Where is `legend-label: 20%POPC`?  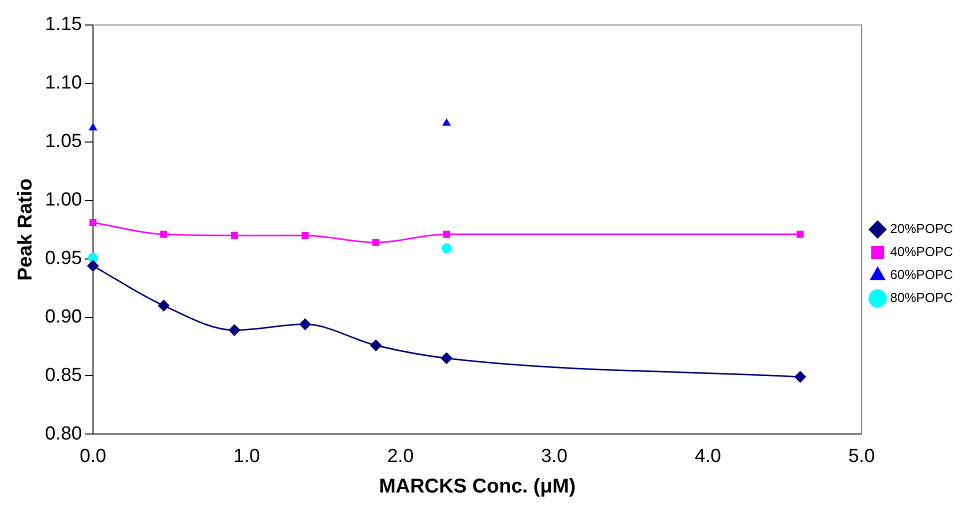 legend-label: 20%POPC is located at coordinates (922, 228).